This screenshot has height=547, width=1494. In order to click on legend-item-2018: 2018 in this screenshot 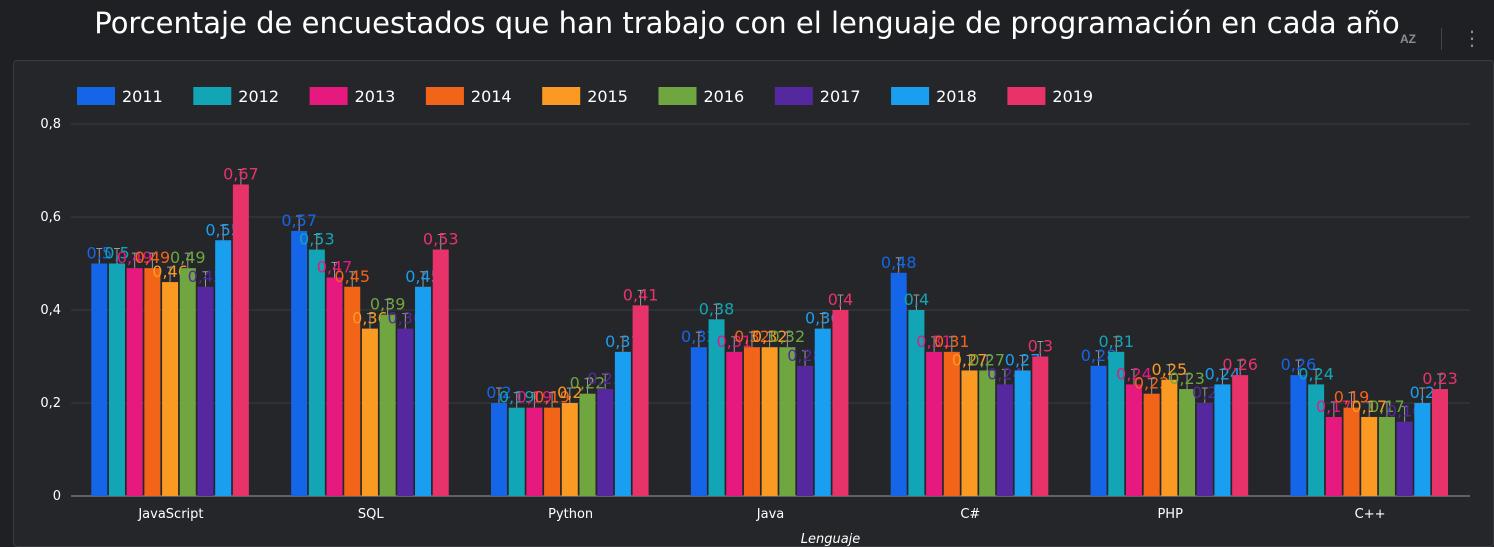, I will do `click(956, 96)`.